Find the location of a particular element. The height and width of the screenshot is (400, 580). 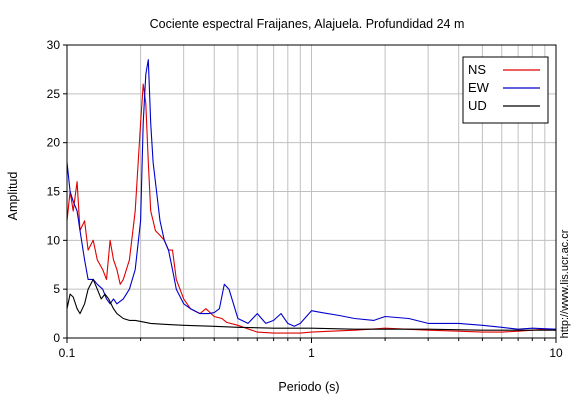

legend-box is located at coordinates (505, 90).